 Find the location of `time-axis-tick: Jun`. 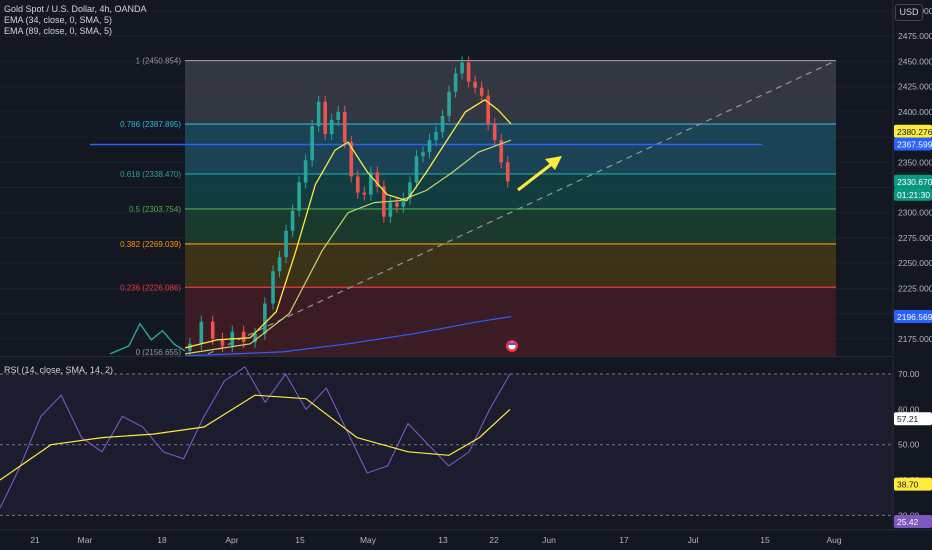

time-axis-tick: Jun is located at coordinates (549, 540).